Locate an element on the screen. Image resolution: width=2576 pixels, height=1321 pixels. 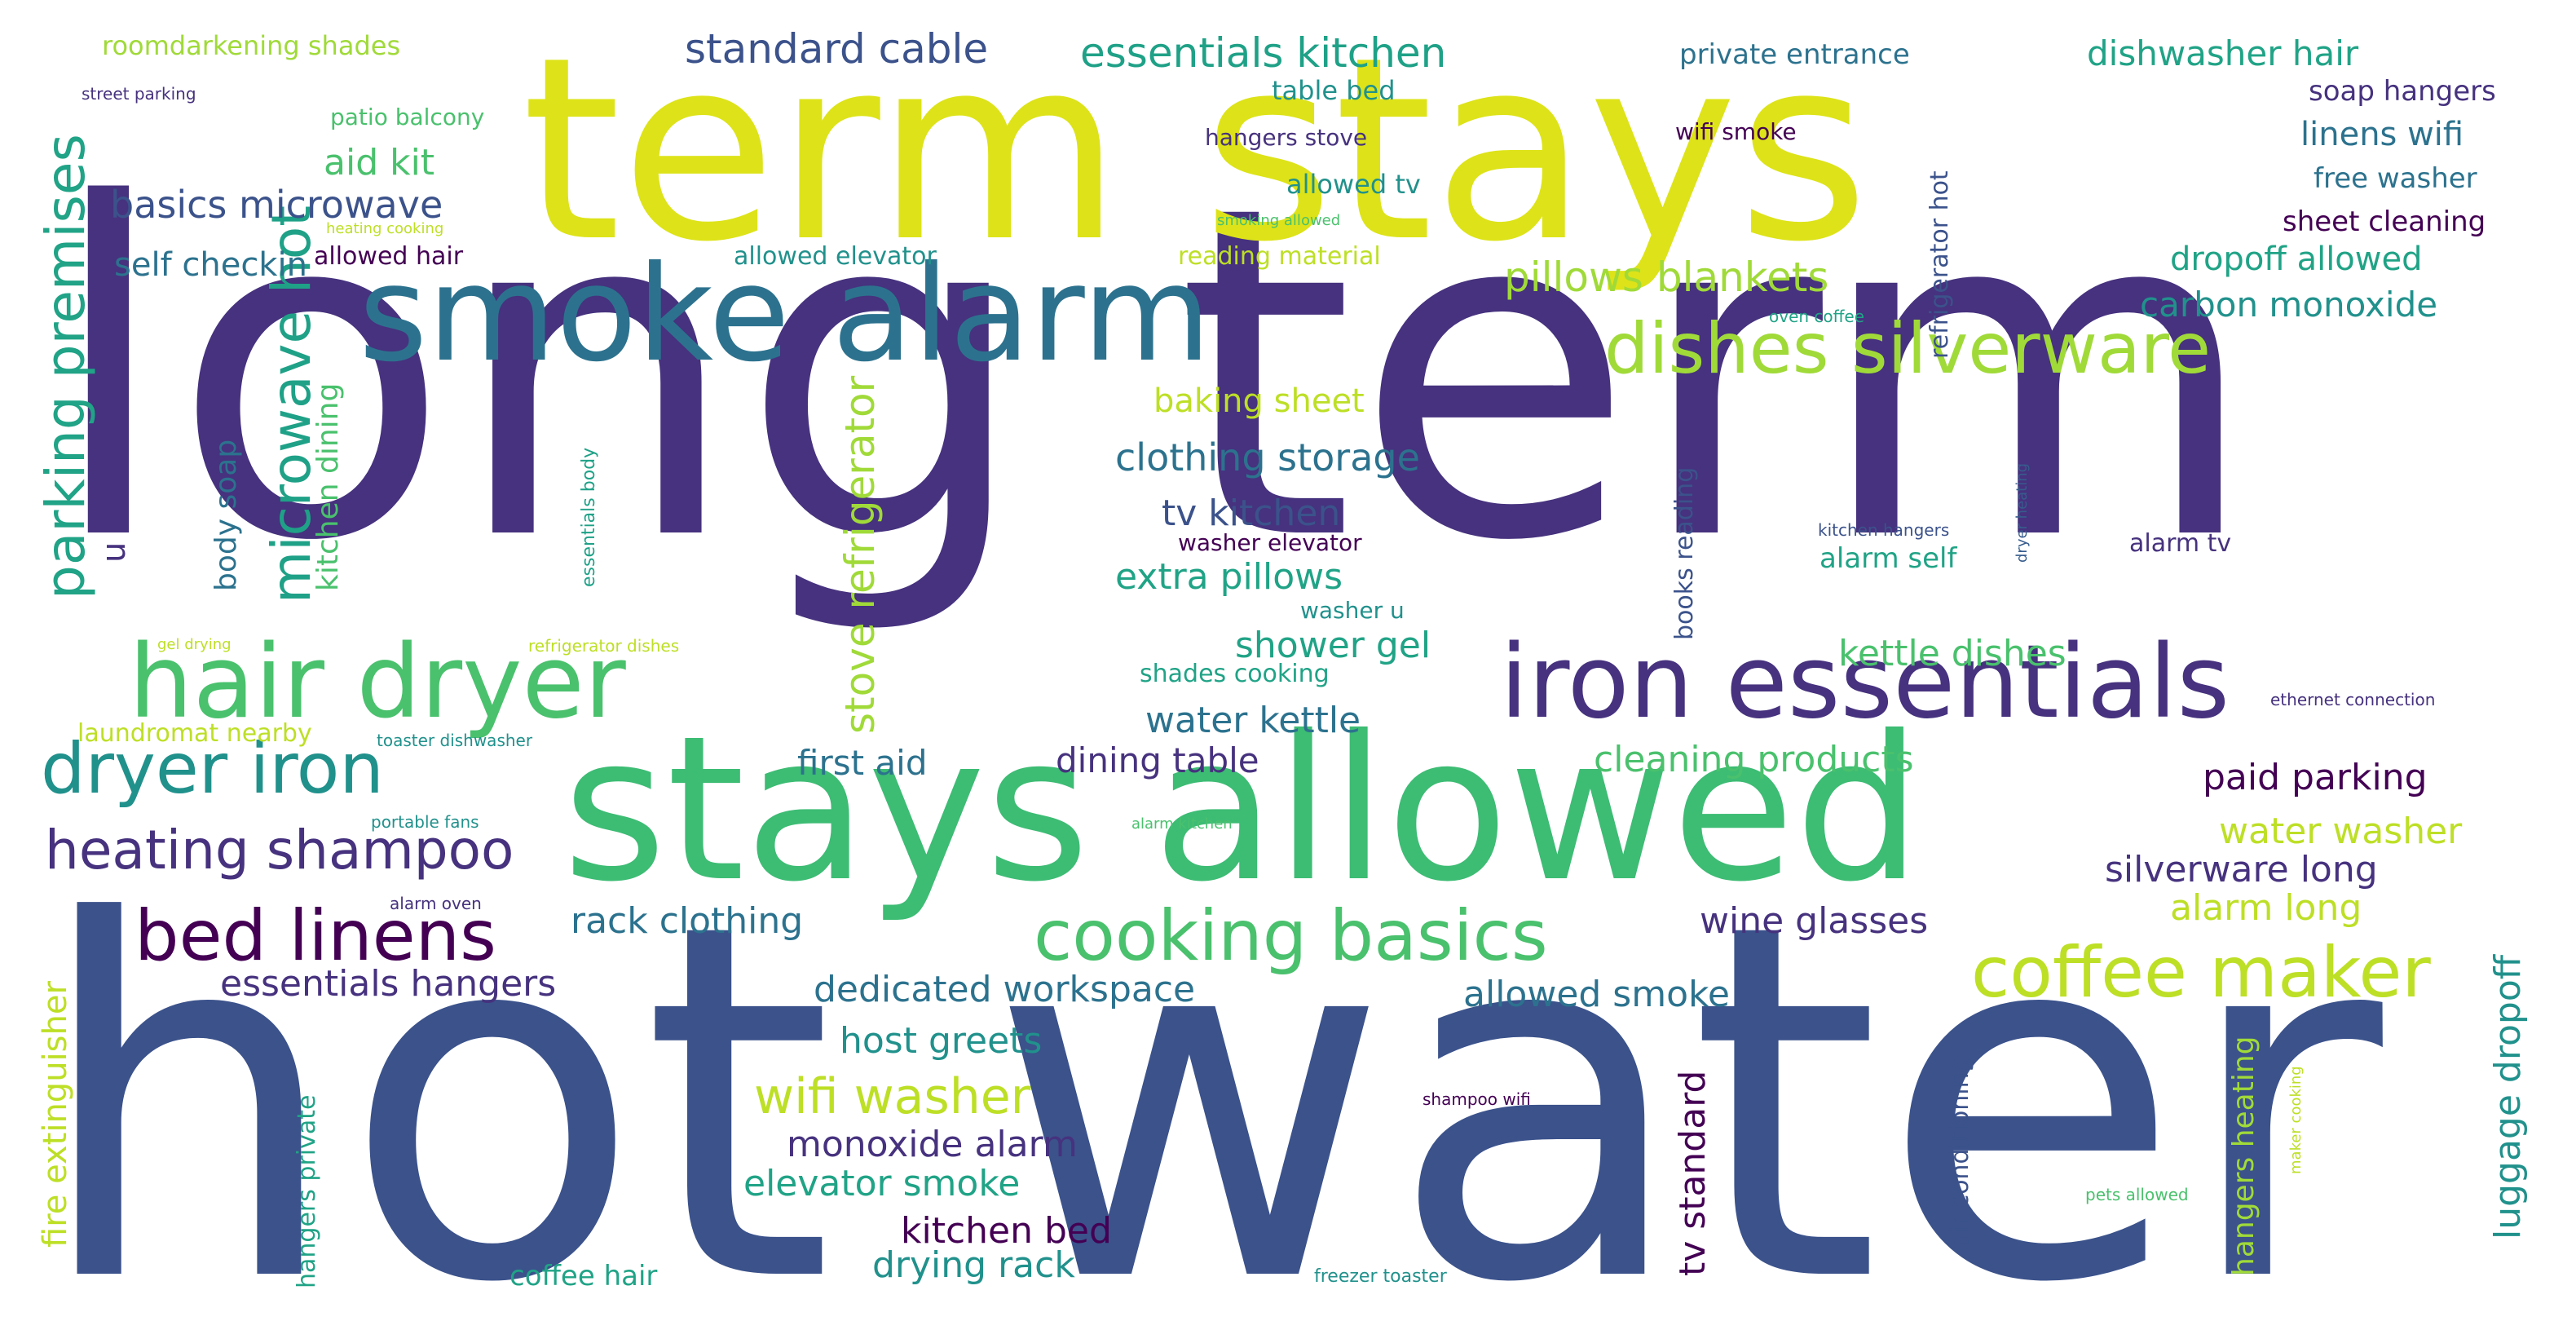
word-coffee-hair: coffee hair is located at coordinates (583, 1276).